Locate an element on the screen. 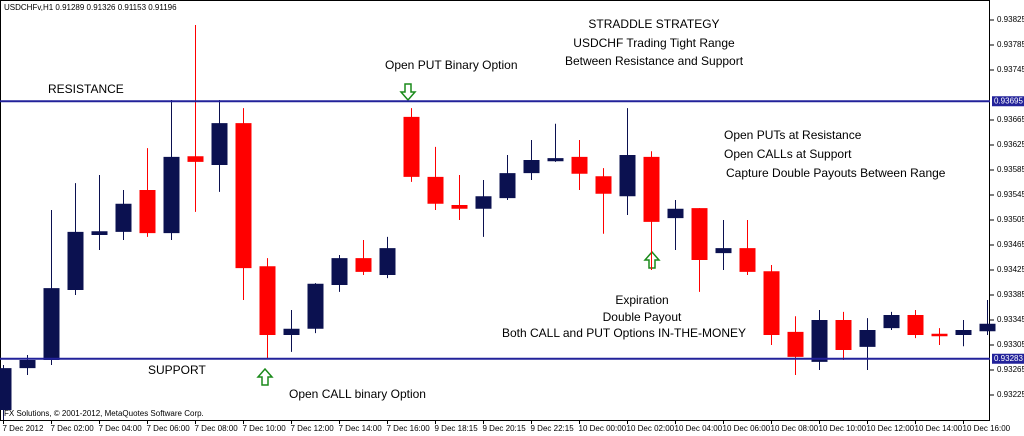  y-tick-label: 0.93825 is located at coordinates (1010, 19).